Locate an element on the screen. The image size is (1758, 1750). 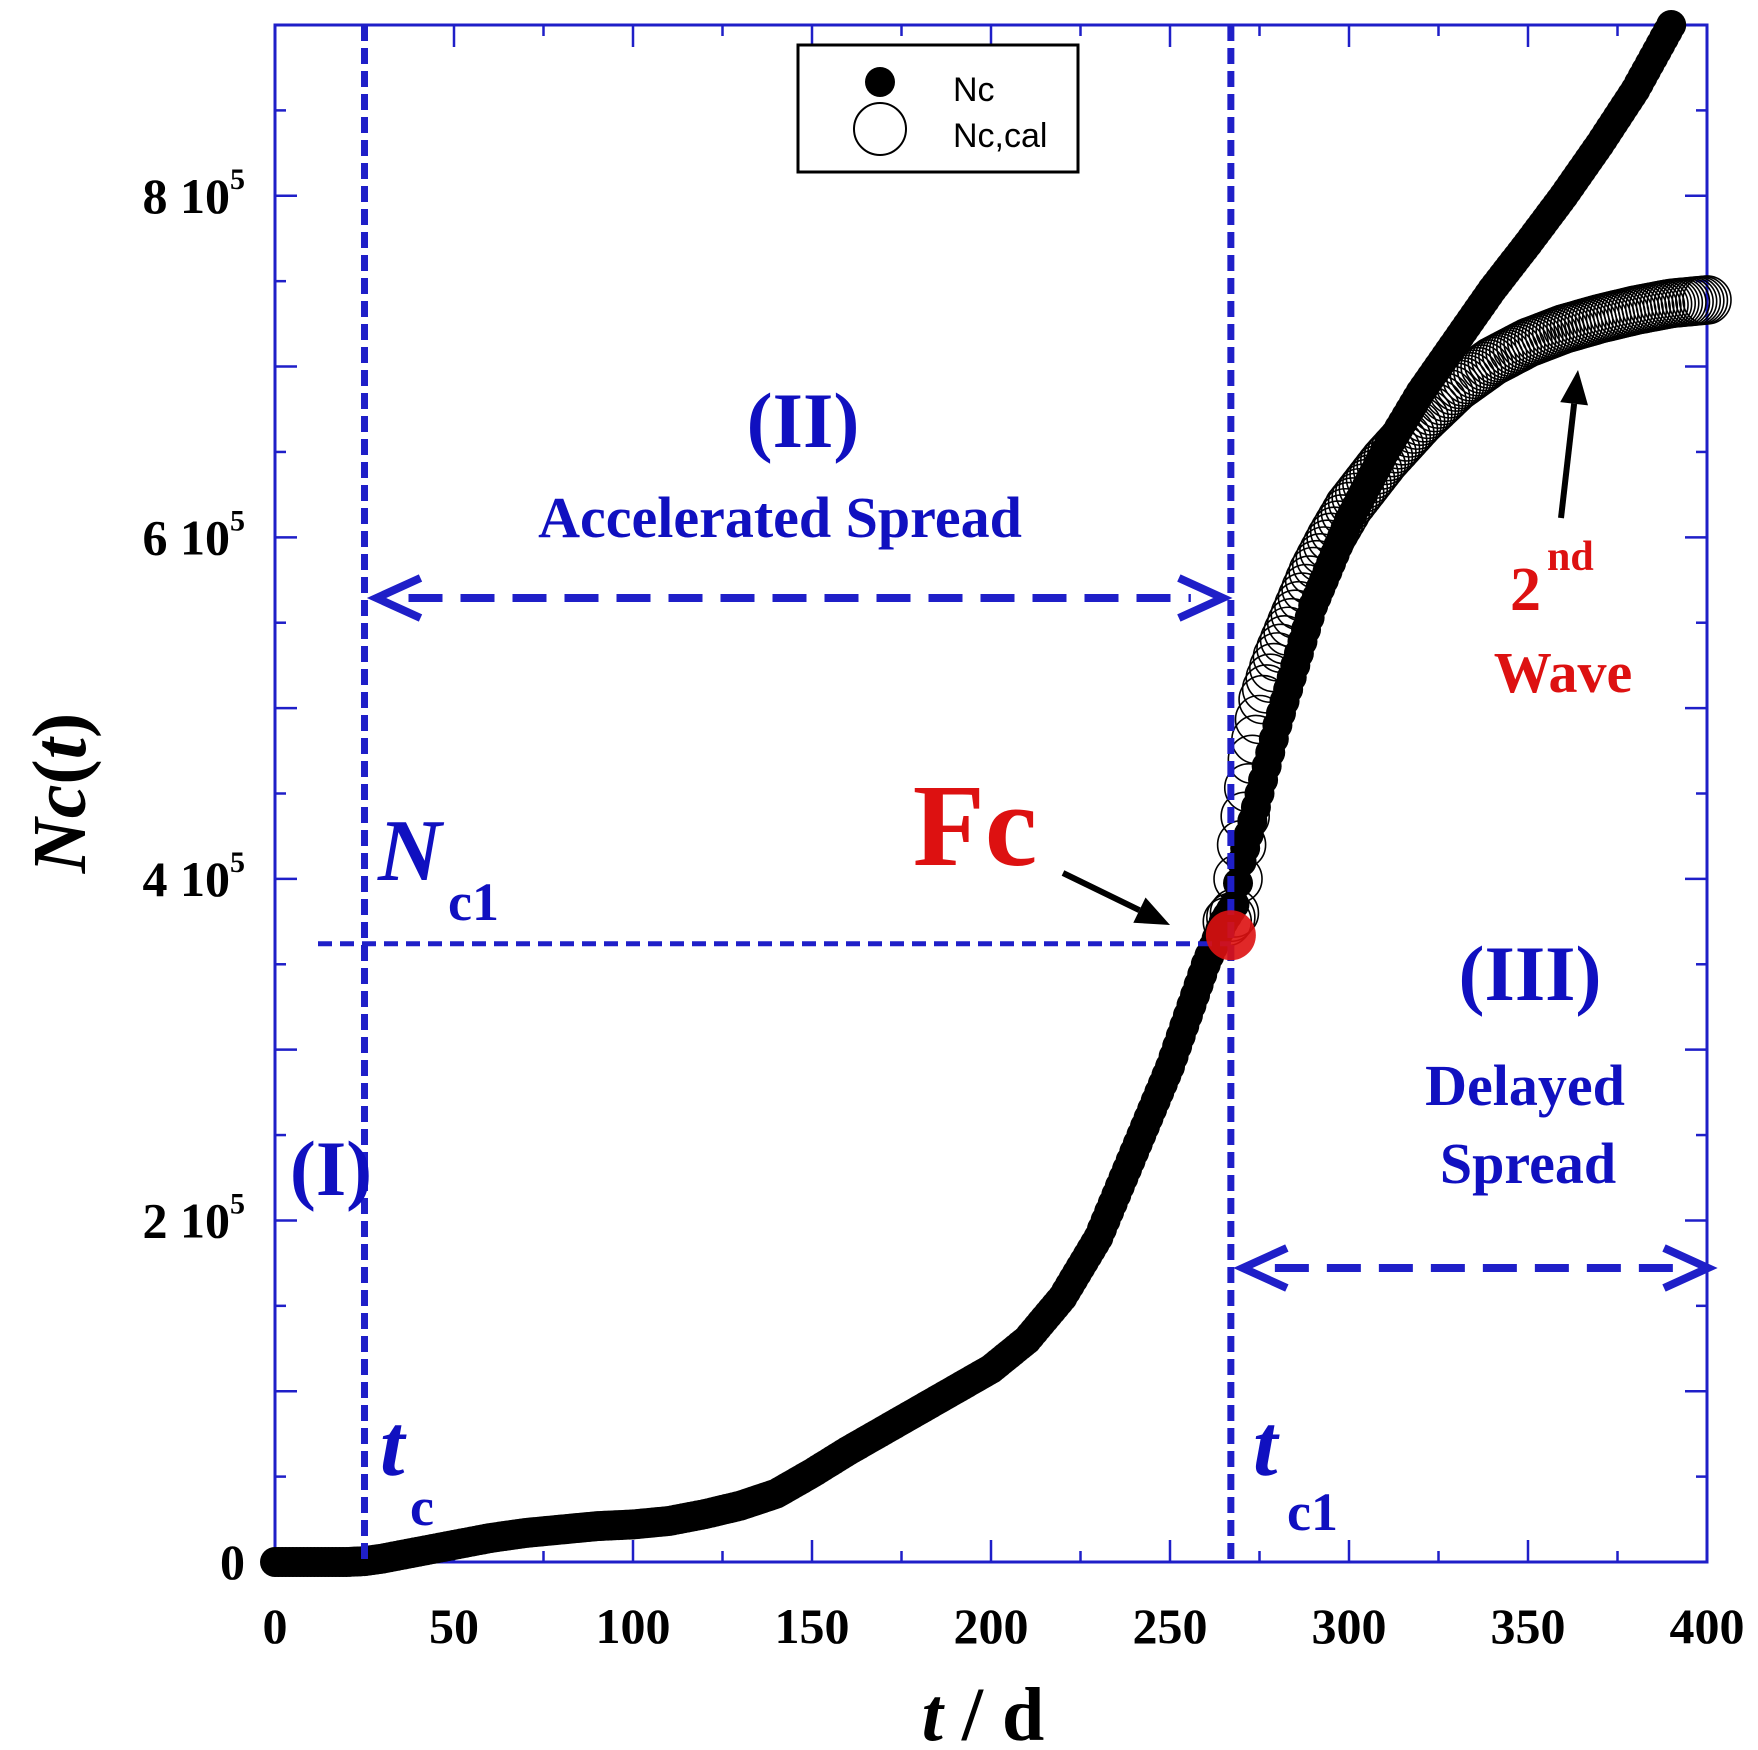
second-wave-ordinal: 2 is located at coordinates (1525, 590).